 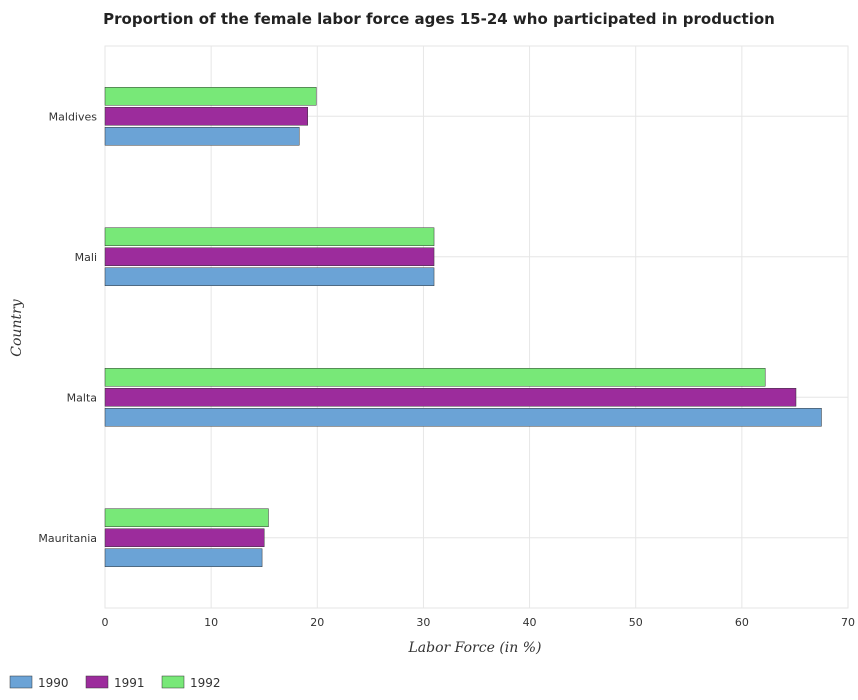 I want to click on y-tick-label: Mali, so click(x=86, y=257).